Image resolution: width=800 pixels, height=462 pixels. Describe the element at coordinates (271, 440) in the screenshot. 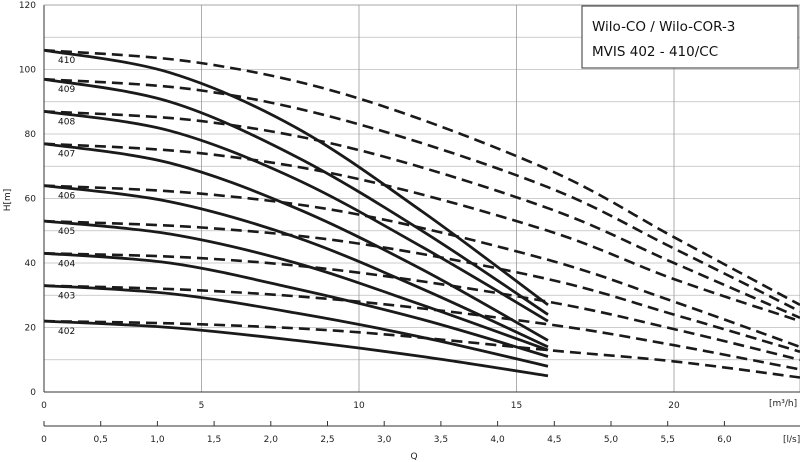

I see `x2-tick-label: 2,0` at that location.